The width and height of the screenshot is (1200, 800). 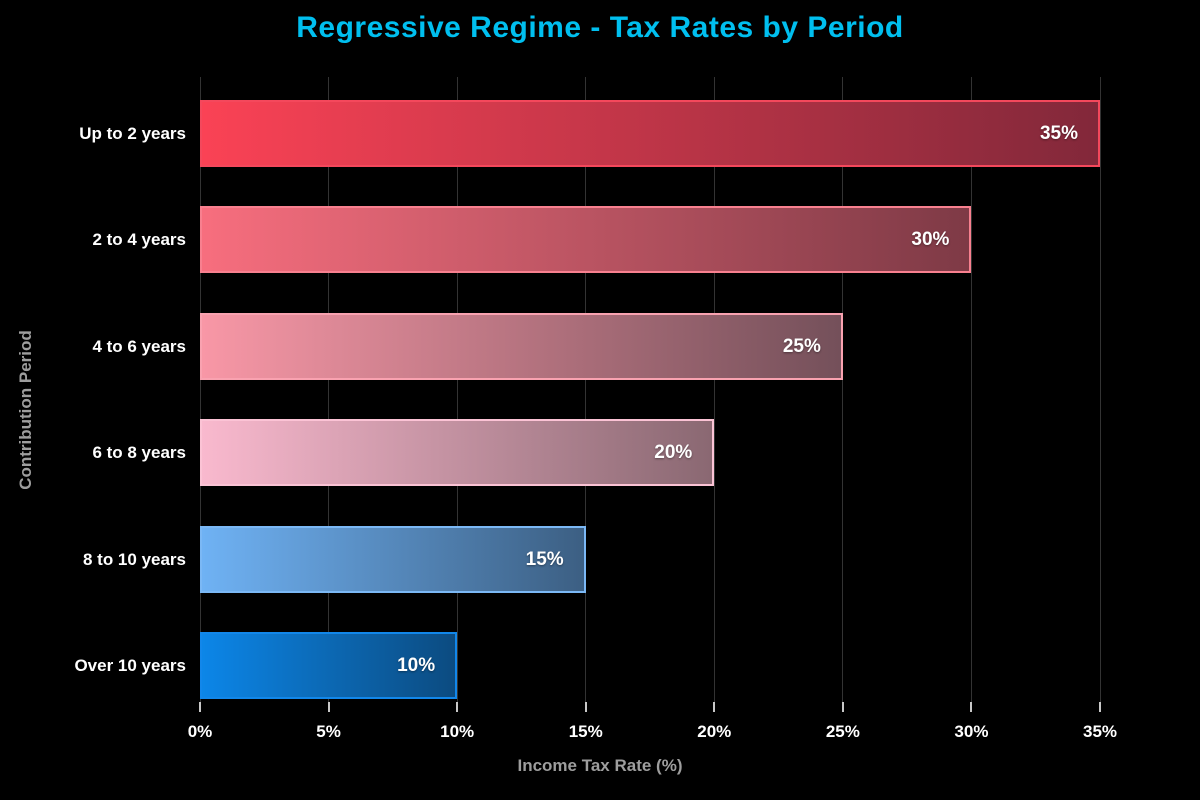 What do you see at coordinates (586, 389) in the screenshot?
I see `gridline-15%` at bounding box center [586, 389].